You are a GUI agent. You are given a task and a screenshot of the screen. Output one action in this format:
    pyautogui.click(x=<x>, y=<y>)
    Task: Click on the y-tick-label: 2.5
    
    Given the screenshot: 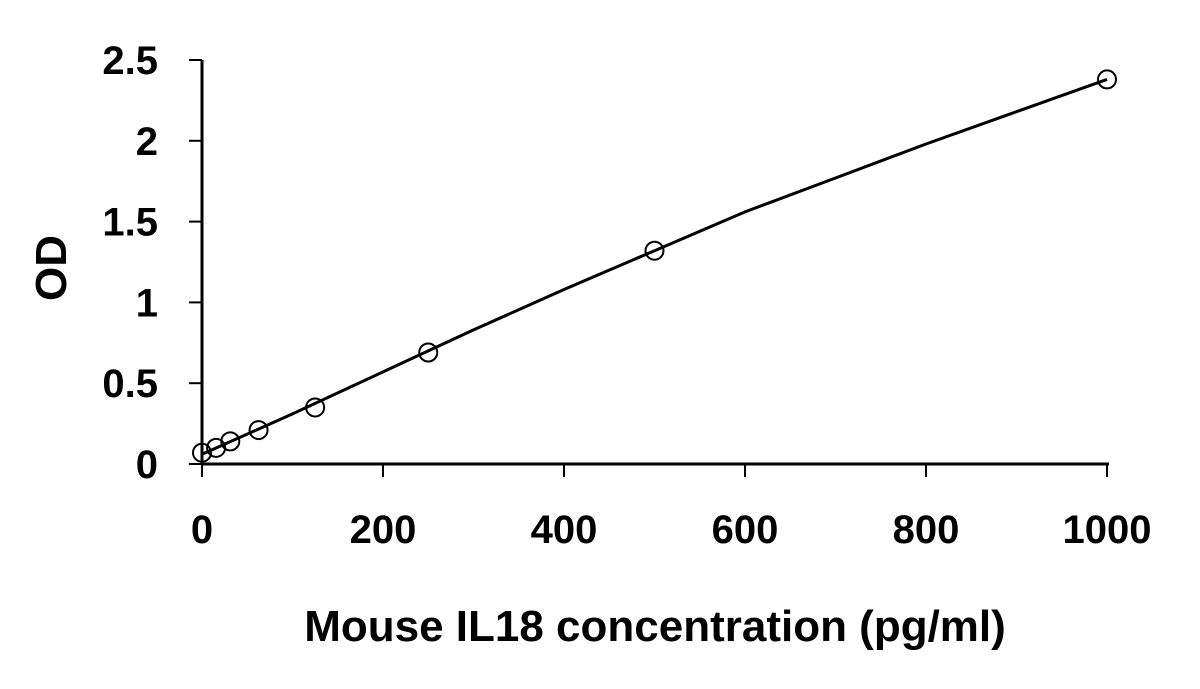 What is the action you would take?
    pyautogui.click(x=130, y=61)
    